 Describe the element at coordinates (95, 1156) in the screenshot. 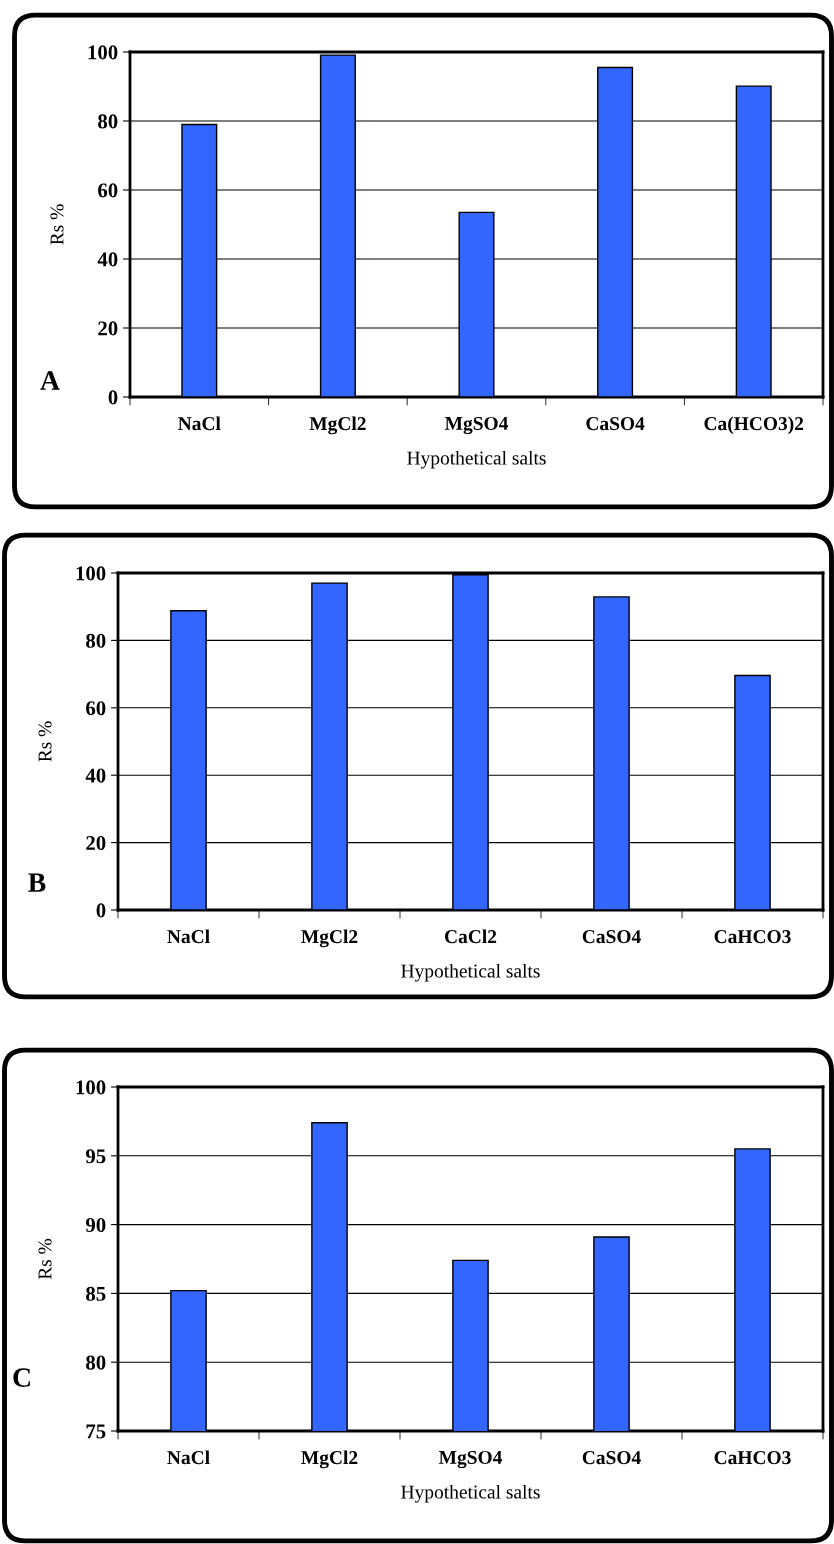

I see `y-tick-label: 95` at that location.